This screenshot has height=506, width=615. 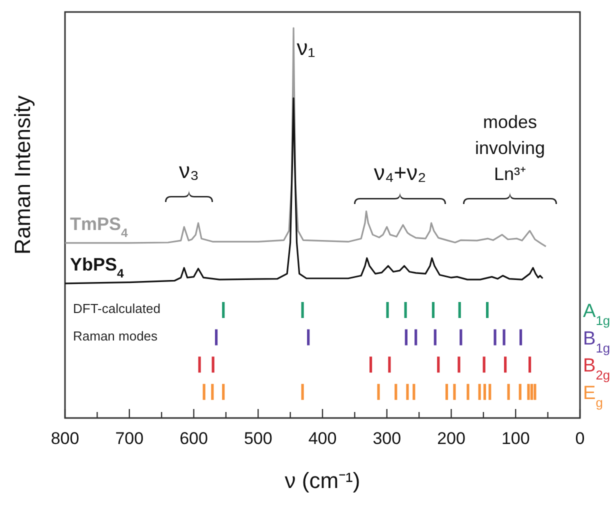 I want to click on text: E$_{g}$, so click(x=593, y=396).